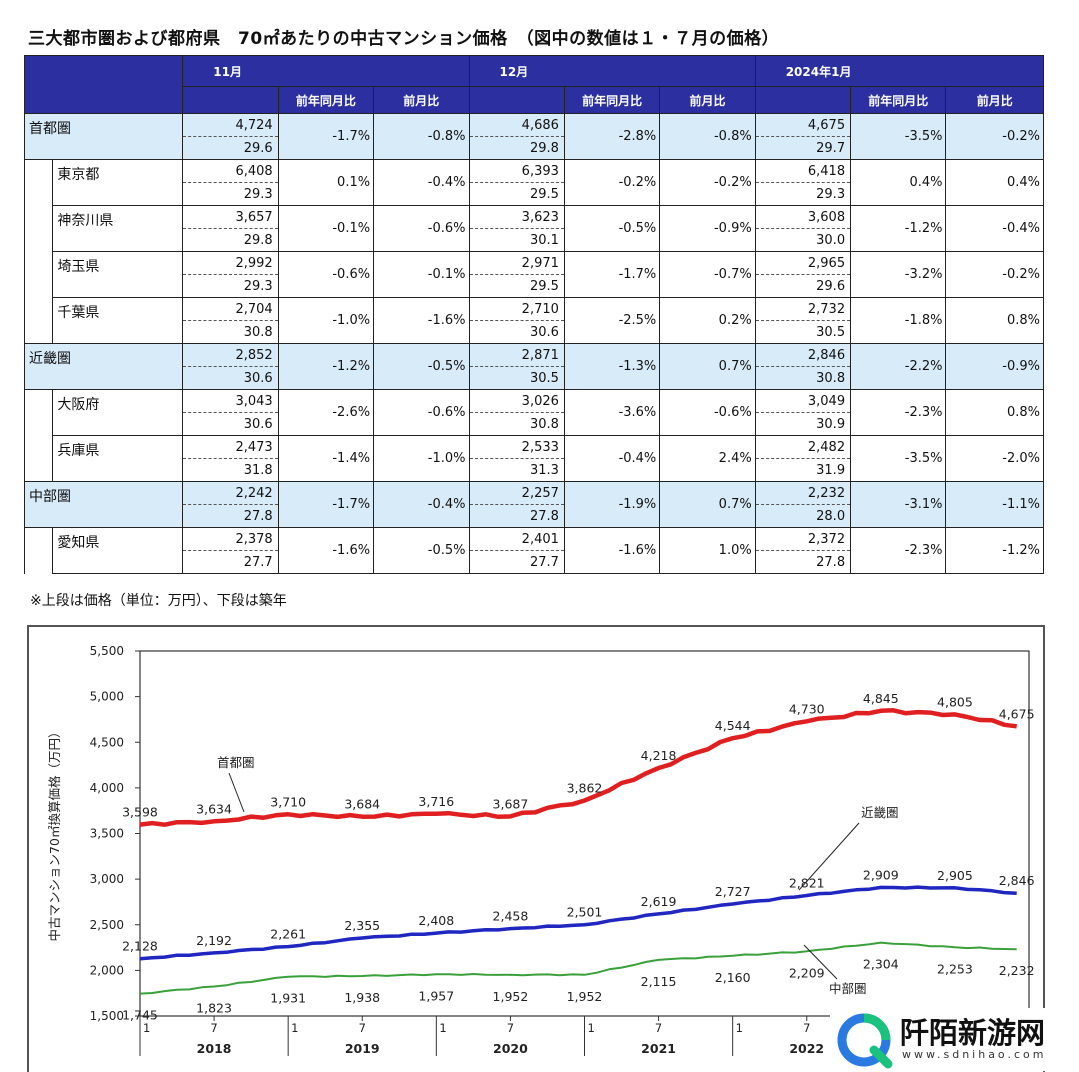  I want to click on yoy-change: -1.7%, so click(612, 274).